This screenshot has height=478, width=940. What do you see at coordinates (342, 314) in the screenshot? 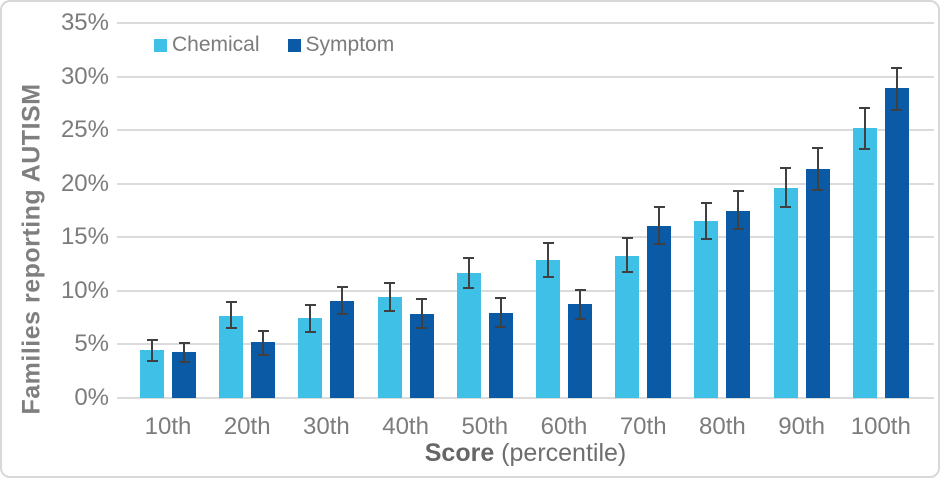
I see `error-cap-bottom-symptom-30th` at bounding box center [342, 314].